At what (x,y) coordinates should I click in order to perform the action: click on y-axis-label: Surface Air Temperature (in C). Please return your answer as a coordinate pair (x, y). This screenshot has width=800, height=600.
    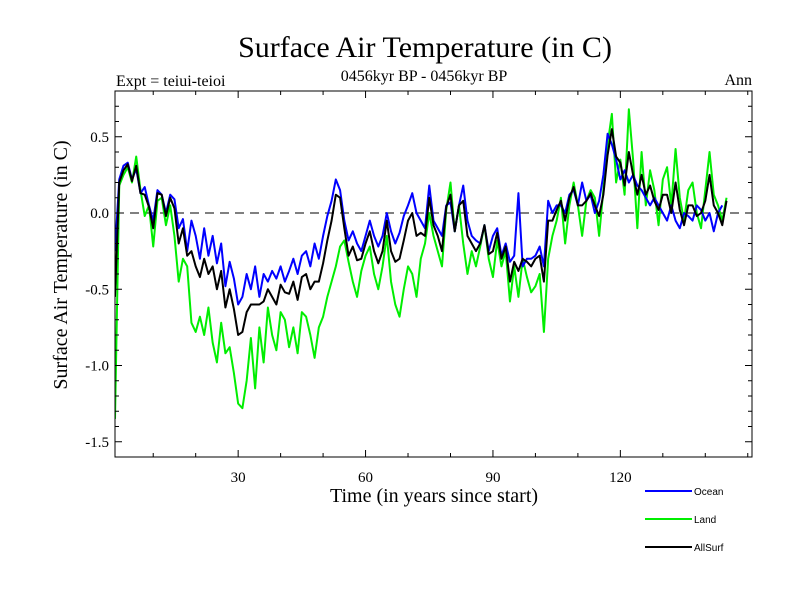
    Looking at the image, I should click on (61, 264).